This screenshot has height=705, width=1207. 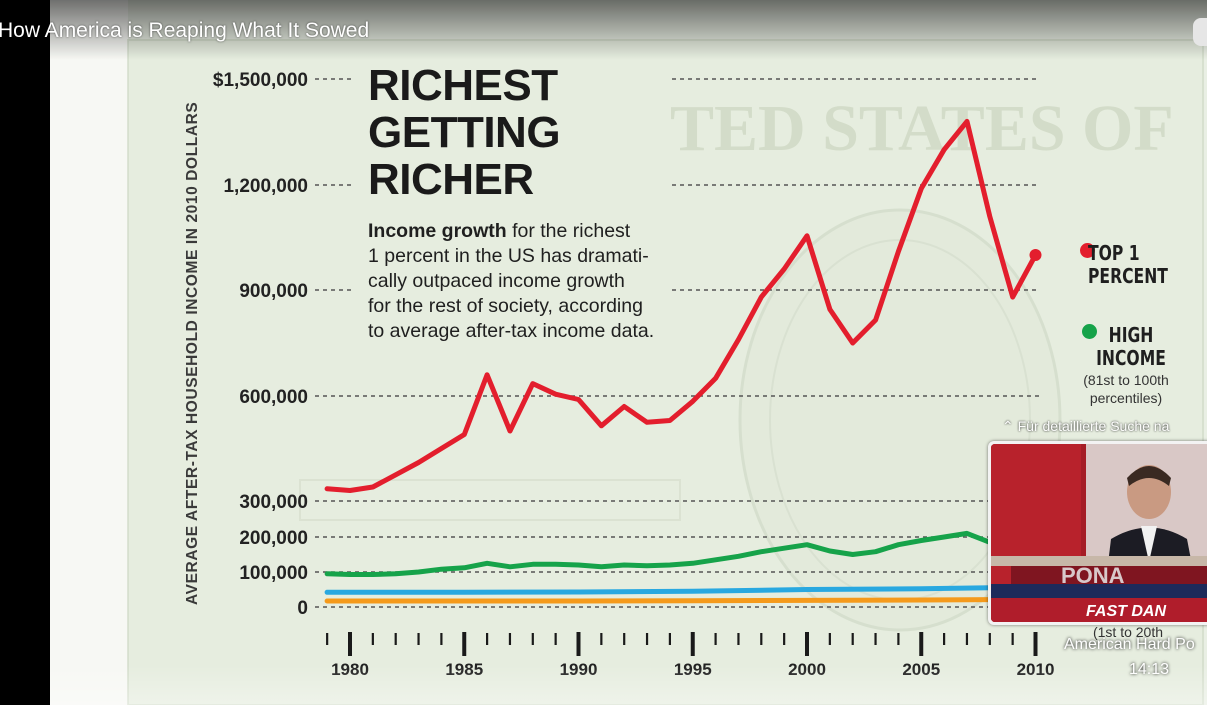 What do you see at coordinates (922, 128) in the screenshot?
I see `bill-watermark-text: TED STATES OF` at bounding box center [922, 128].